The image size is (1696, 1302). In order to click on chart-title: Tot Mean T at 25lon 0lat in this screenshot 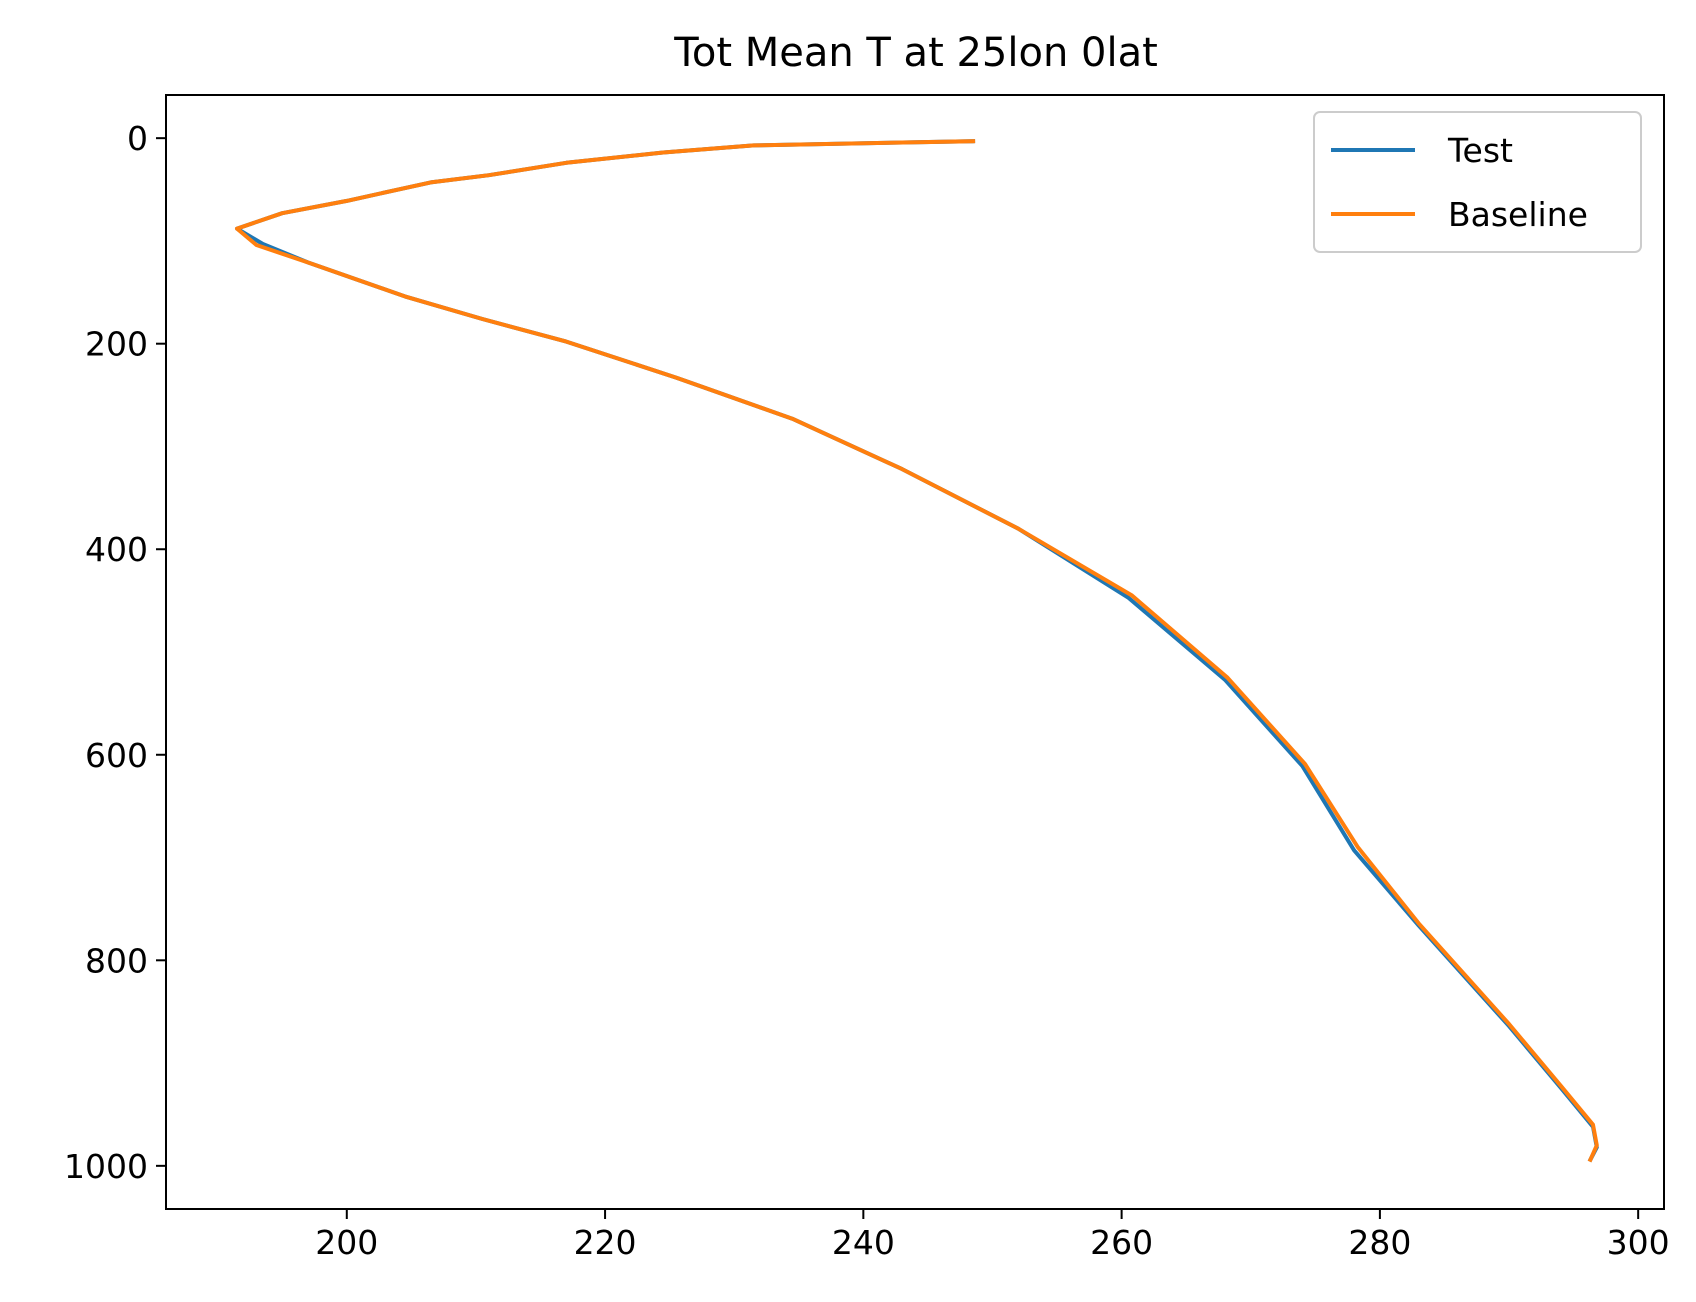, I will do `click(915, 53)`.